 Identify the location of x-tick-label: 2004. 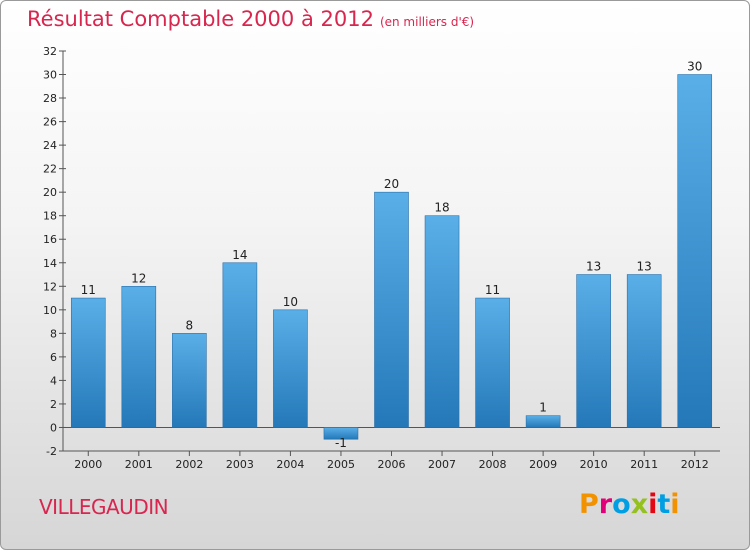
(290, 464).